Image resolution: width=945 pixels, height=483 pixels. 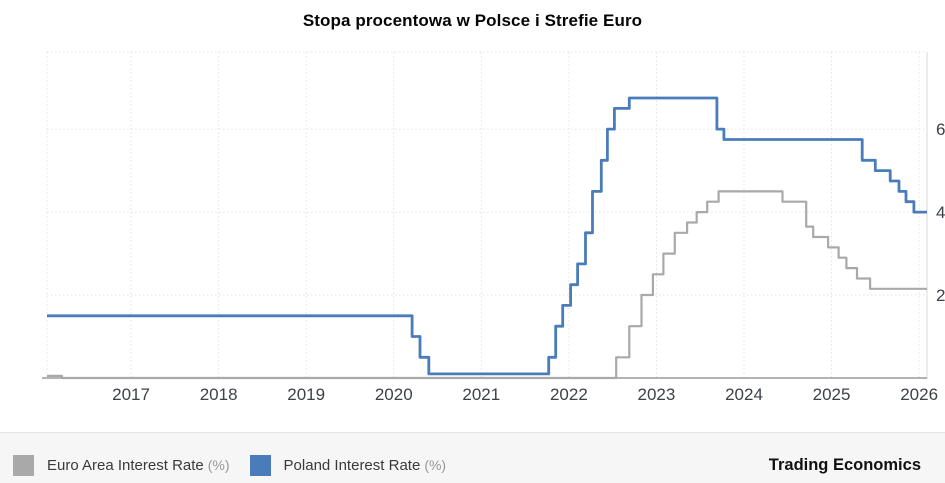 What do you see at coordinates (481, 394) in the screenshot?
I see `x-tick-label: 2021` at bounding box center [481, 394].